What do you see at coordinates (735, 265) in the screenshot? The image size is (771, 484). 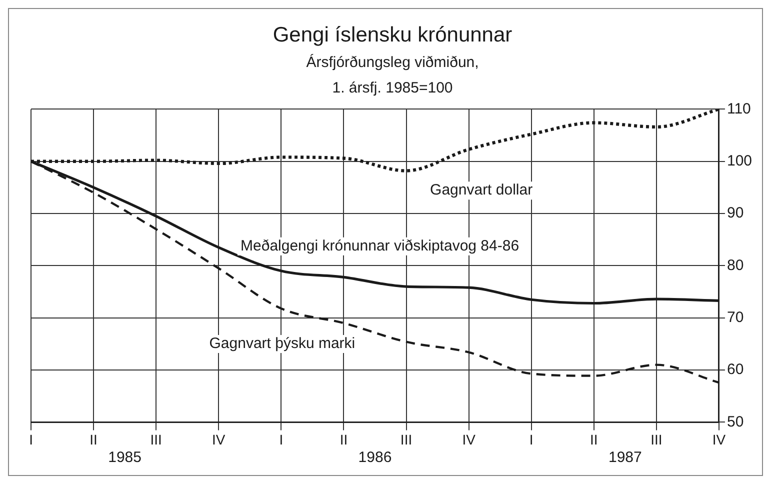 I see `y-tick-label: 80` at bounding box center [735, 265].